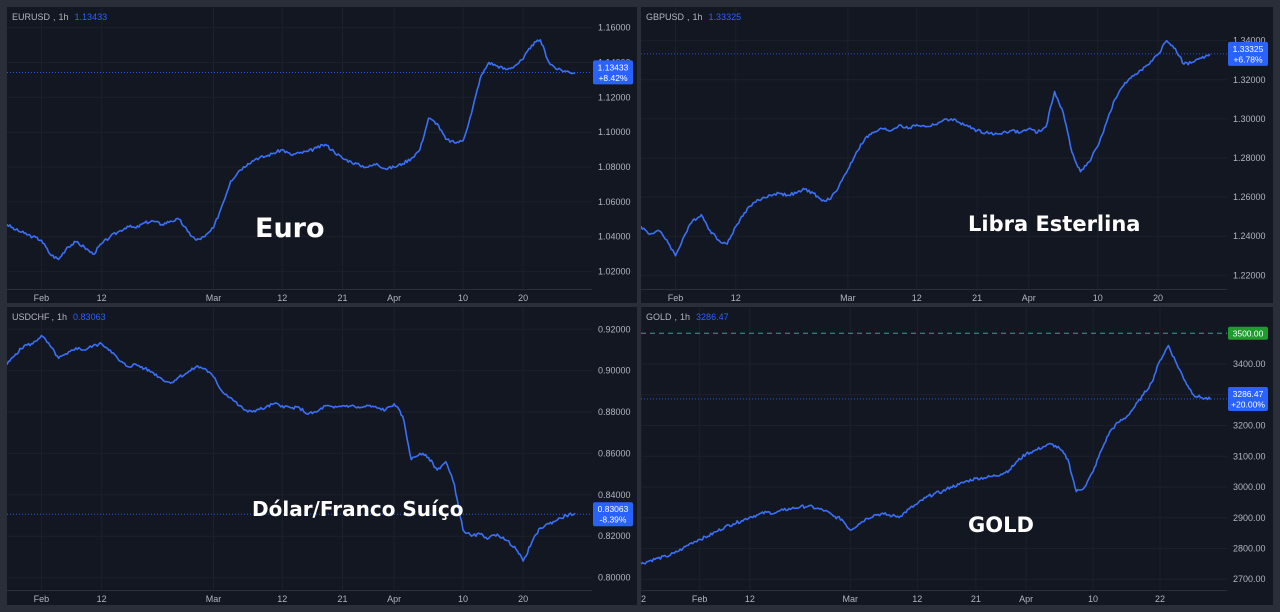  What do you see at coordinates (851, 599) in the screenshot?
I see `x-tick-label: Mar` at bounding box center [851, 599].